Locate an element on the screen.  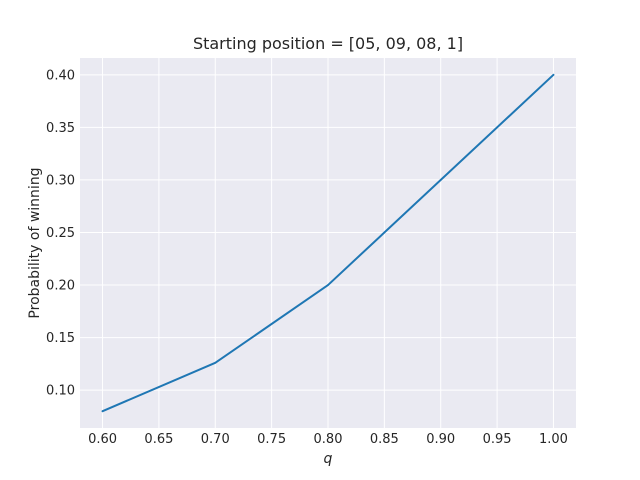
x-tick-label: 0.75 is located at coordinates (271, 439).